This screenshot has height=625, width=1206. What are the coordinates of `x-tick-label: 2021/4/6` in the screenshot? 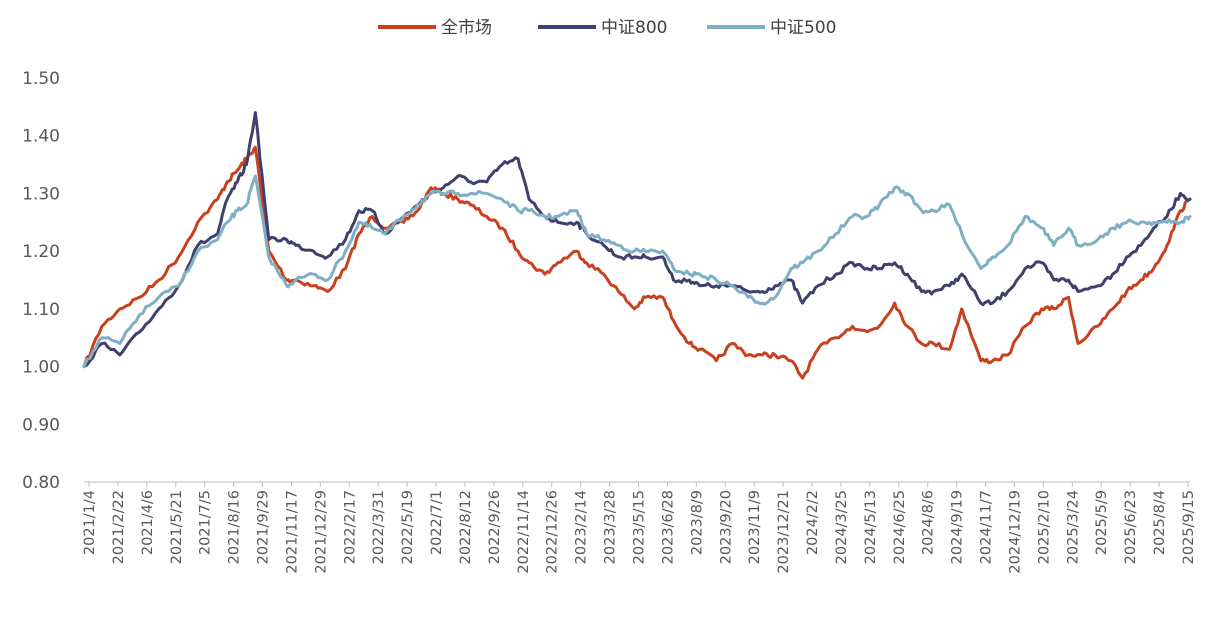 It's located at (148, 522).